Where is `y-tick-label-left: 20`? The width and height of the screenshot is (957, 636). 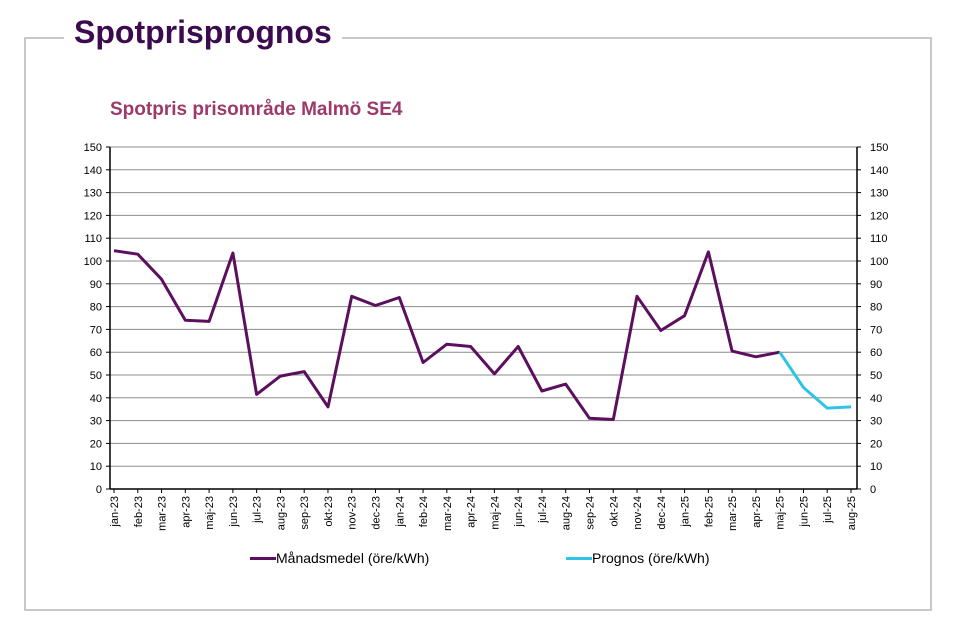 y-tick-label-left: 20 is located at coordinates (96, 444).